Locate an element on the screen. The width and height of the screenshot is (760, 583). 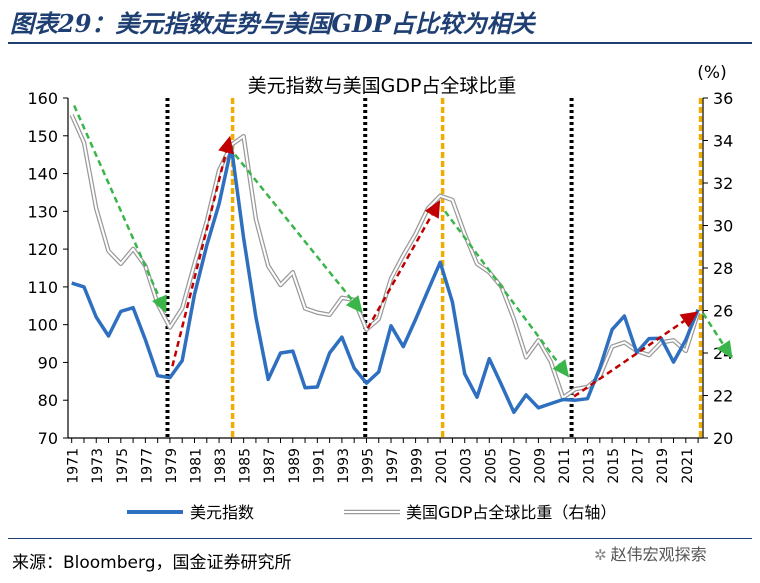
x-tick-label: 2019 is located at coordinates (663, 466).